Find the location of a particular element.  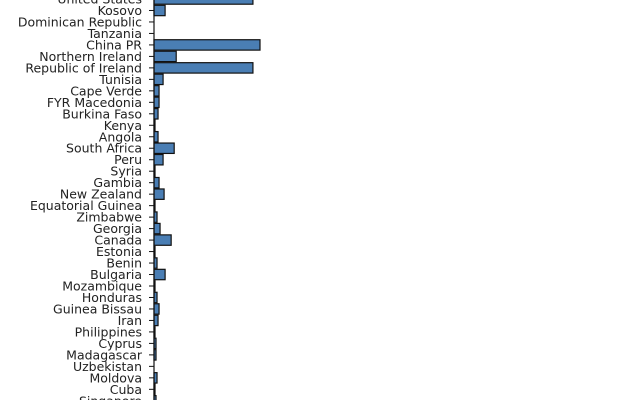

category-label-angola: Angola is located at coordinates (120, 136).